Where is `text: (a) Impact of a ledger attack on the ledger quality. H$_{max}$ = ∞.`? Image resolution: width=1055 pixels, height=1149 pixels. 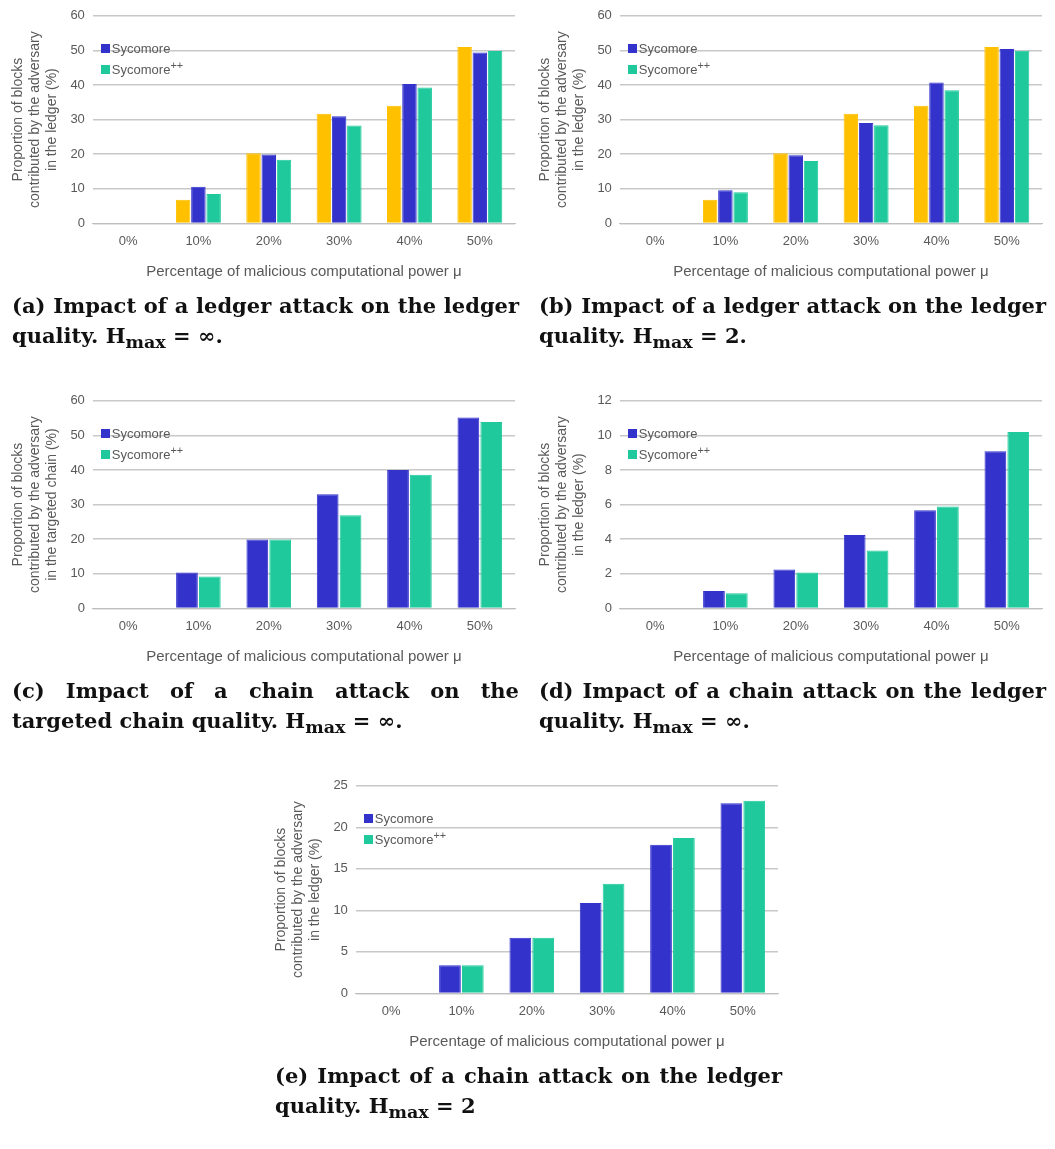
text: (a) Impact of a ledger attack on the ledger quality. H$_{max}$ = ∞. is located at coordinates (265, 323).